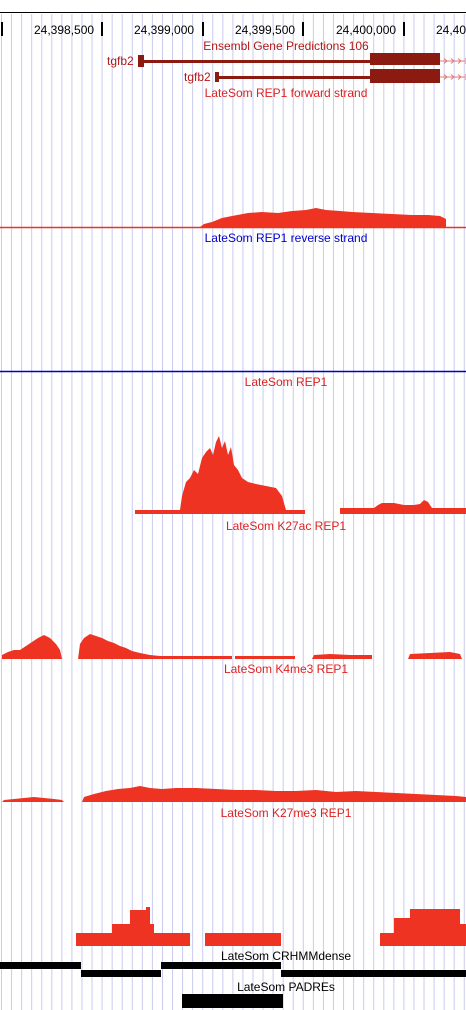  What do you see at coordinates (366, 30) in the screenshot?
I see `ruler-tick-label: 24,400,000` at bounding box center [366, 30].